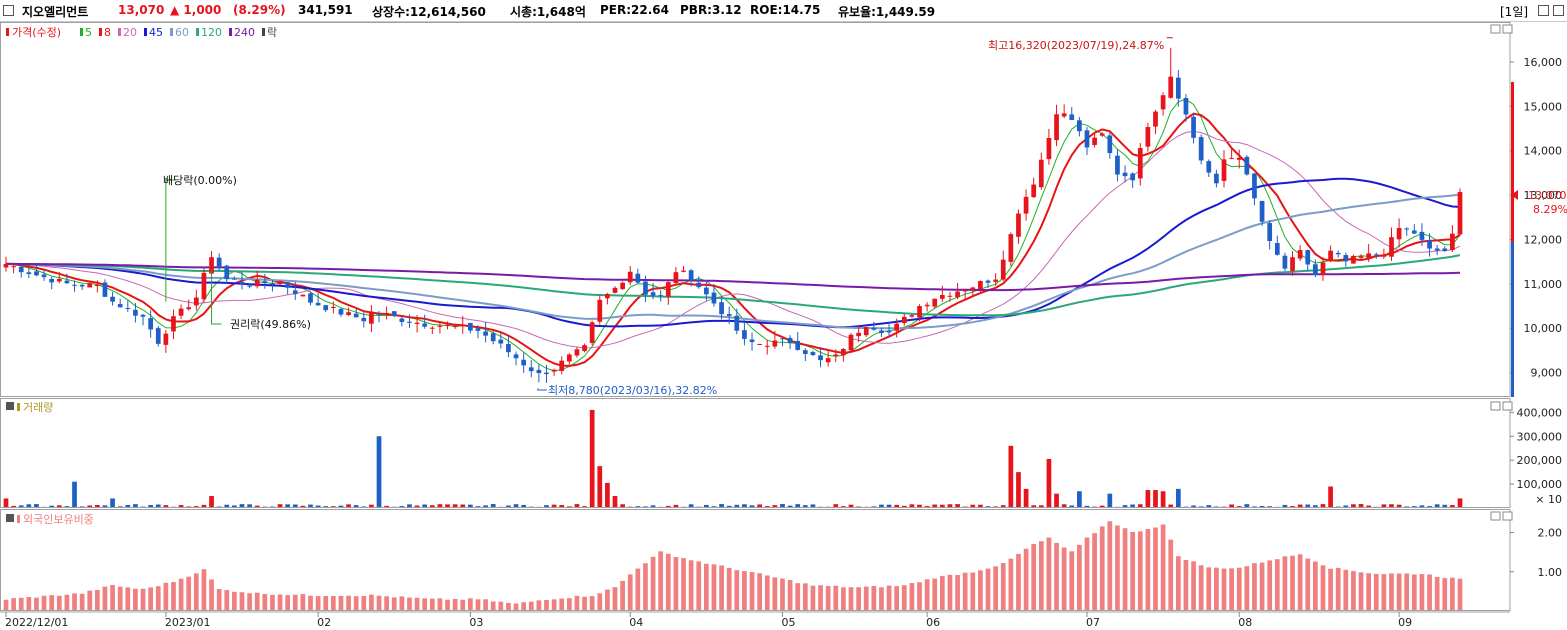 The width and height of the screenshot is (1567, 630). I want to click on foreign-panel-restore-icon, so click(1495, 516).